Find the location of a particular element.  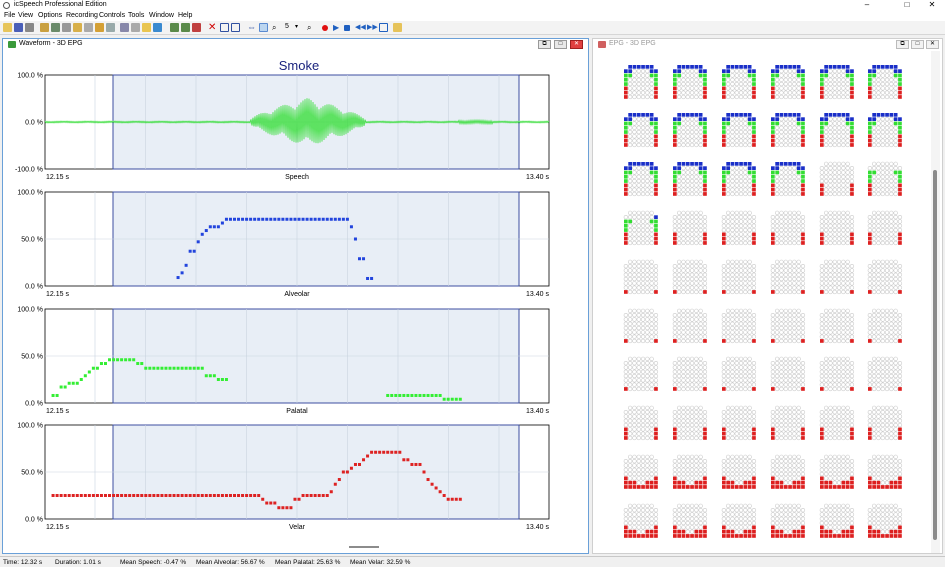

delete-icon: ✕ is located at coordinates (212, 27).